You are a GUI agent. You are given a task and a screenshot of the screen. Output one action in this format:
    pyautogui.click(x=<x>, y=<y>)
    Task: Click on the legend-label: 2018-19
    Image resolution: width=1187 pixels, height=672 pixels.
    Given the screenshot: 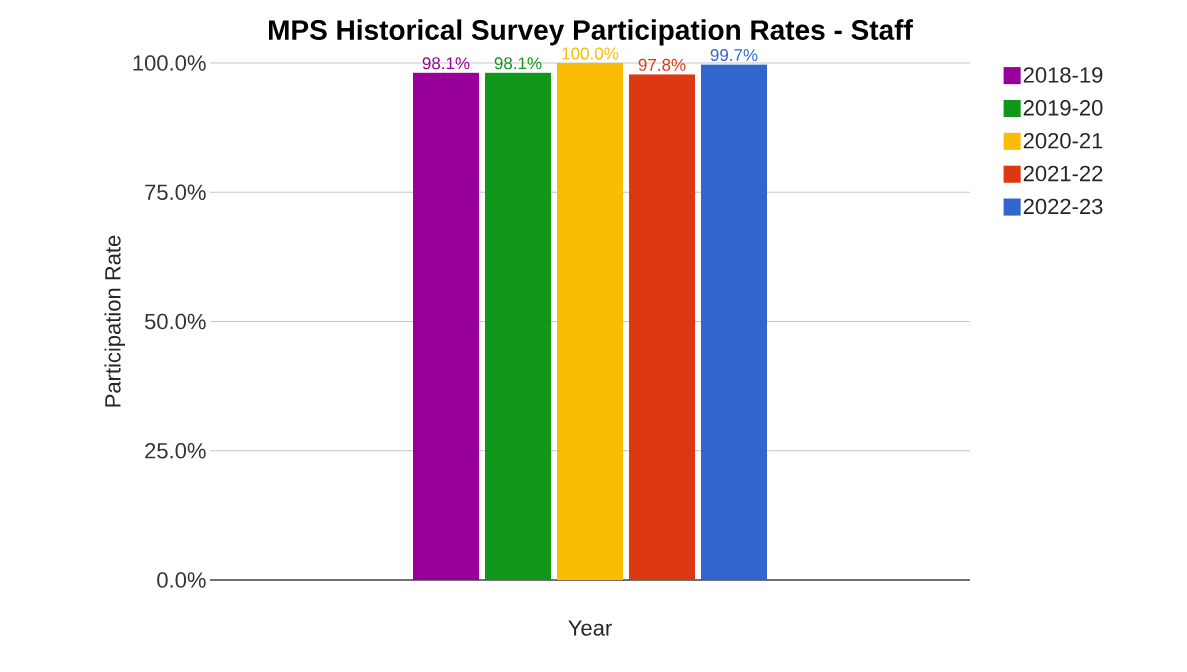 What is the action you would take?
    pyautogui.click(x=1063, y=75)
    